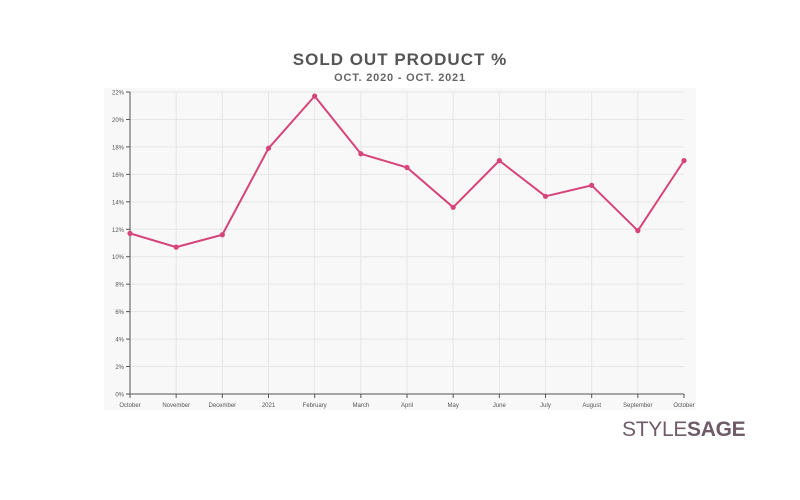  I want to click on y-tick-label: 0%, so click(119, 396).